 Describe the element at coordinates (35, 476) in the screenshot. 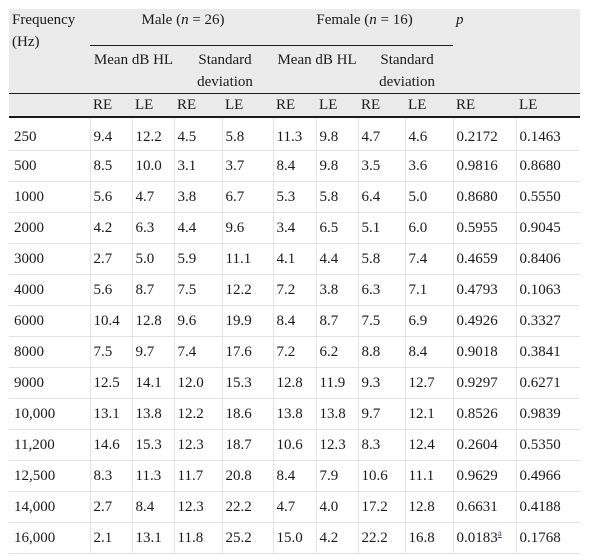

I see `frequency-cell-text: 12,500` at that location.